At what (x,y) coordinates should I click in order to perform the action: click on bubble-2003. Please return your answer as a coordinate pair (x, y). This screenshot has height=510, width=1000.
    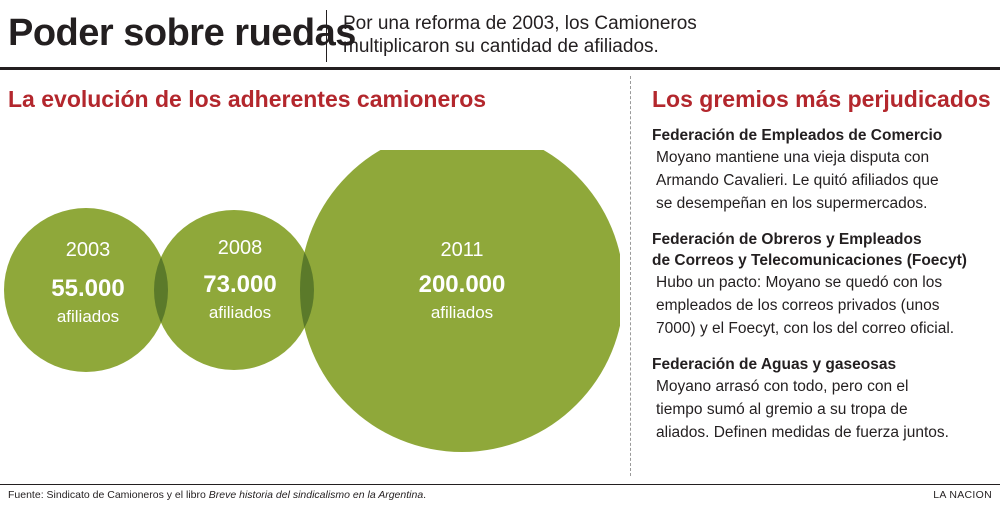
    Looking at the image, I should click on (86, 290).